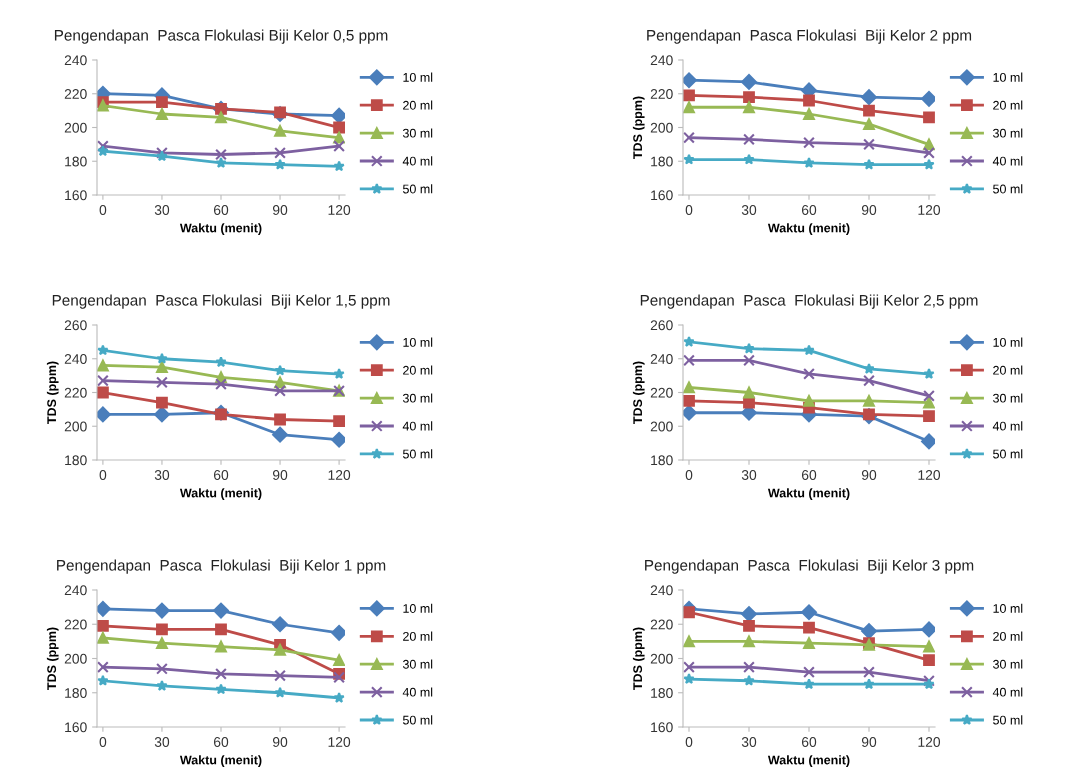  What do you see at coordinates (809, 36) in the screenshot?
I see `chart-title: Pengendapan Pasca Flokulasi Biji Kelor 2 ppm` at bounding box center [809, 36].